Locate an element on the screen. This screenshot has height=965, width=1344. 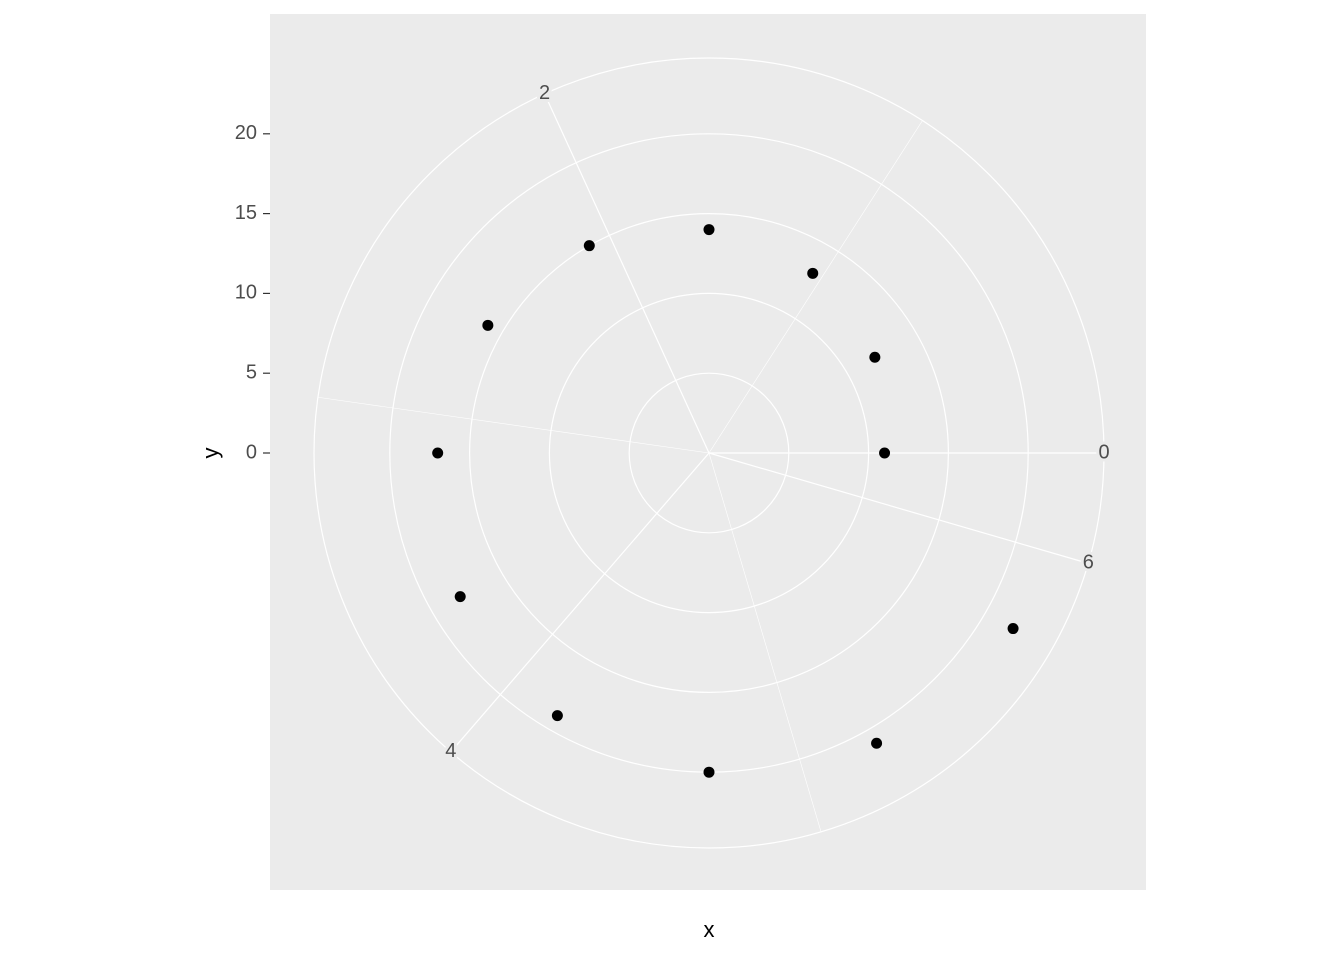
y-tick-label: 20 is located at coordinates (246, 133).